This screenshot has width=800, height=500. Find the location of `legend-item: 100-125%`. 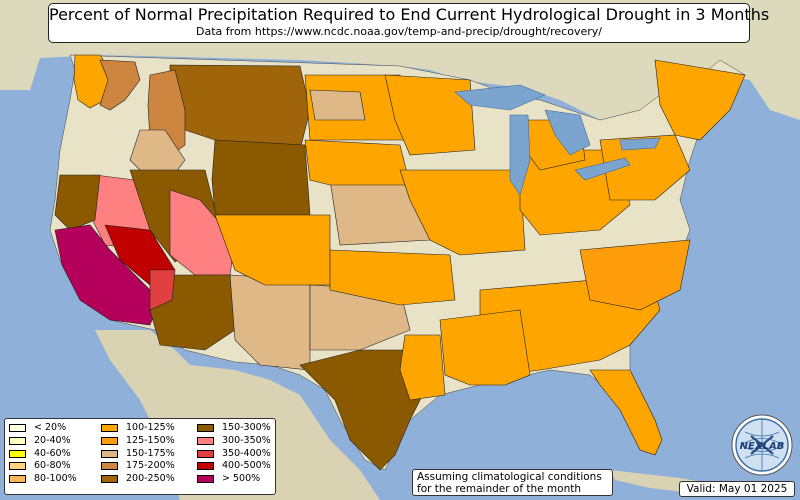

legend-item: 100-125% is located at coordinates (138, 428).